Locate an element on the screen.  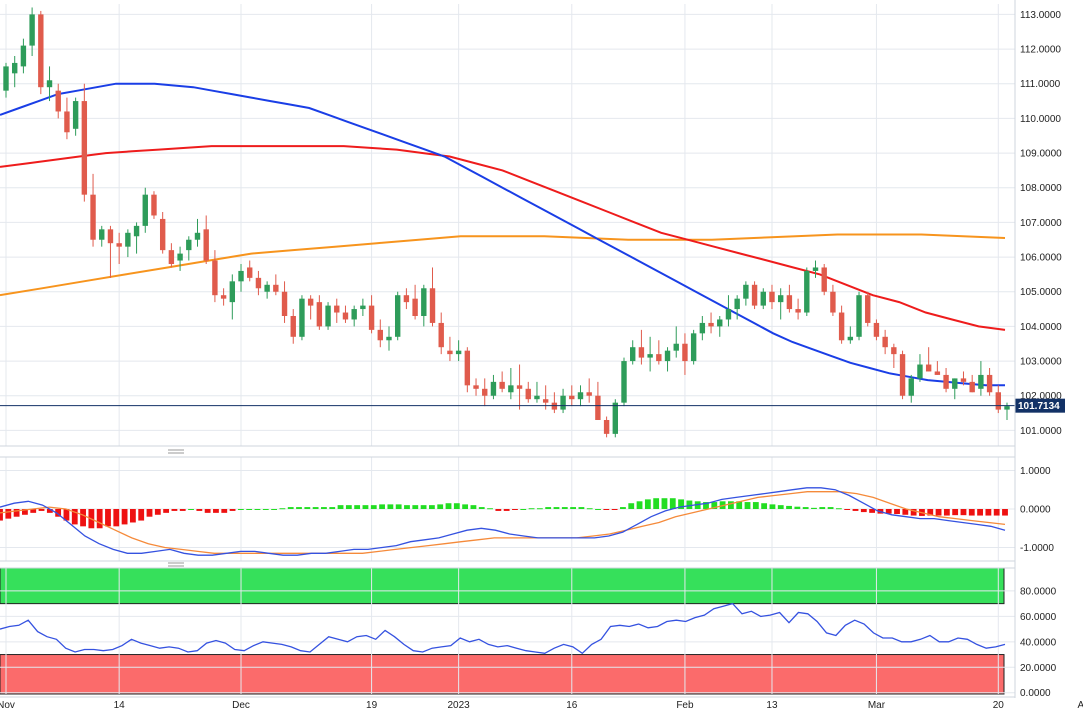
x-tick-label: Mar is located at coordinates (877, 705).